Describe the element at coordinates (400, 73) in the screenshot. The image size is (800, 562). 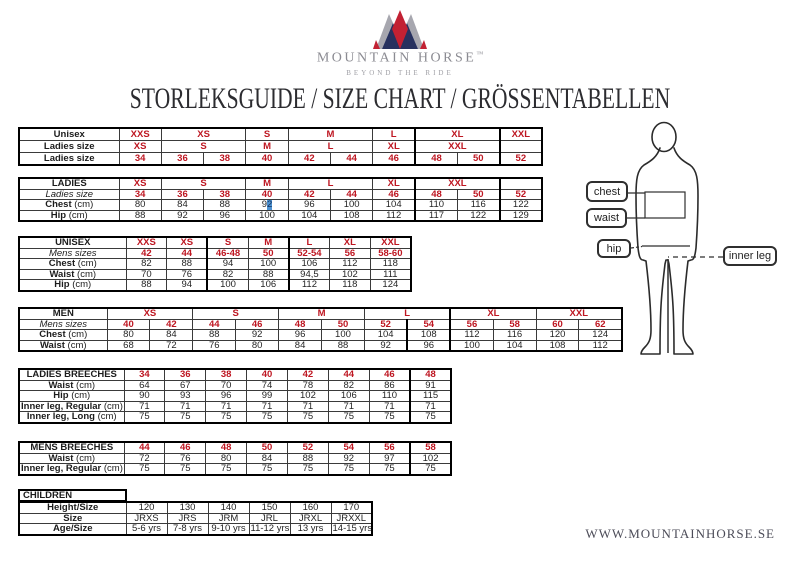
I see `brand-tagline: BEYOND THE RIDE` at that location.